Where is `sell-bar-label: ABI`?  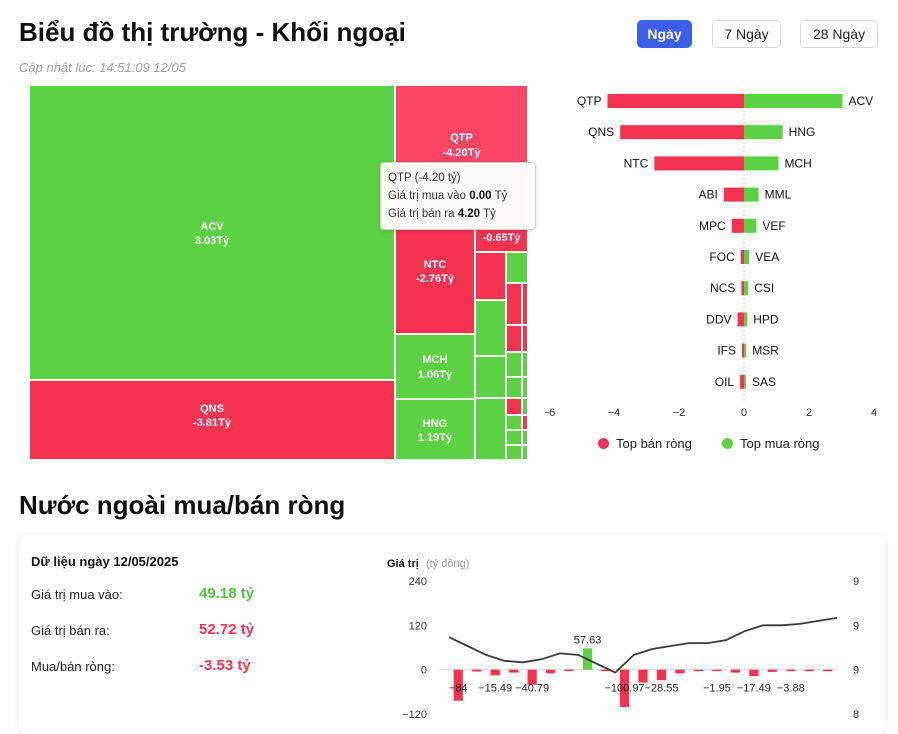
sell-bar-label: ABI is located at coordinates (708, 195).